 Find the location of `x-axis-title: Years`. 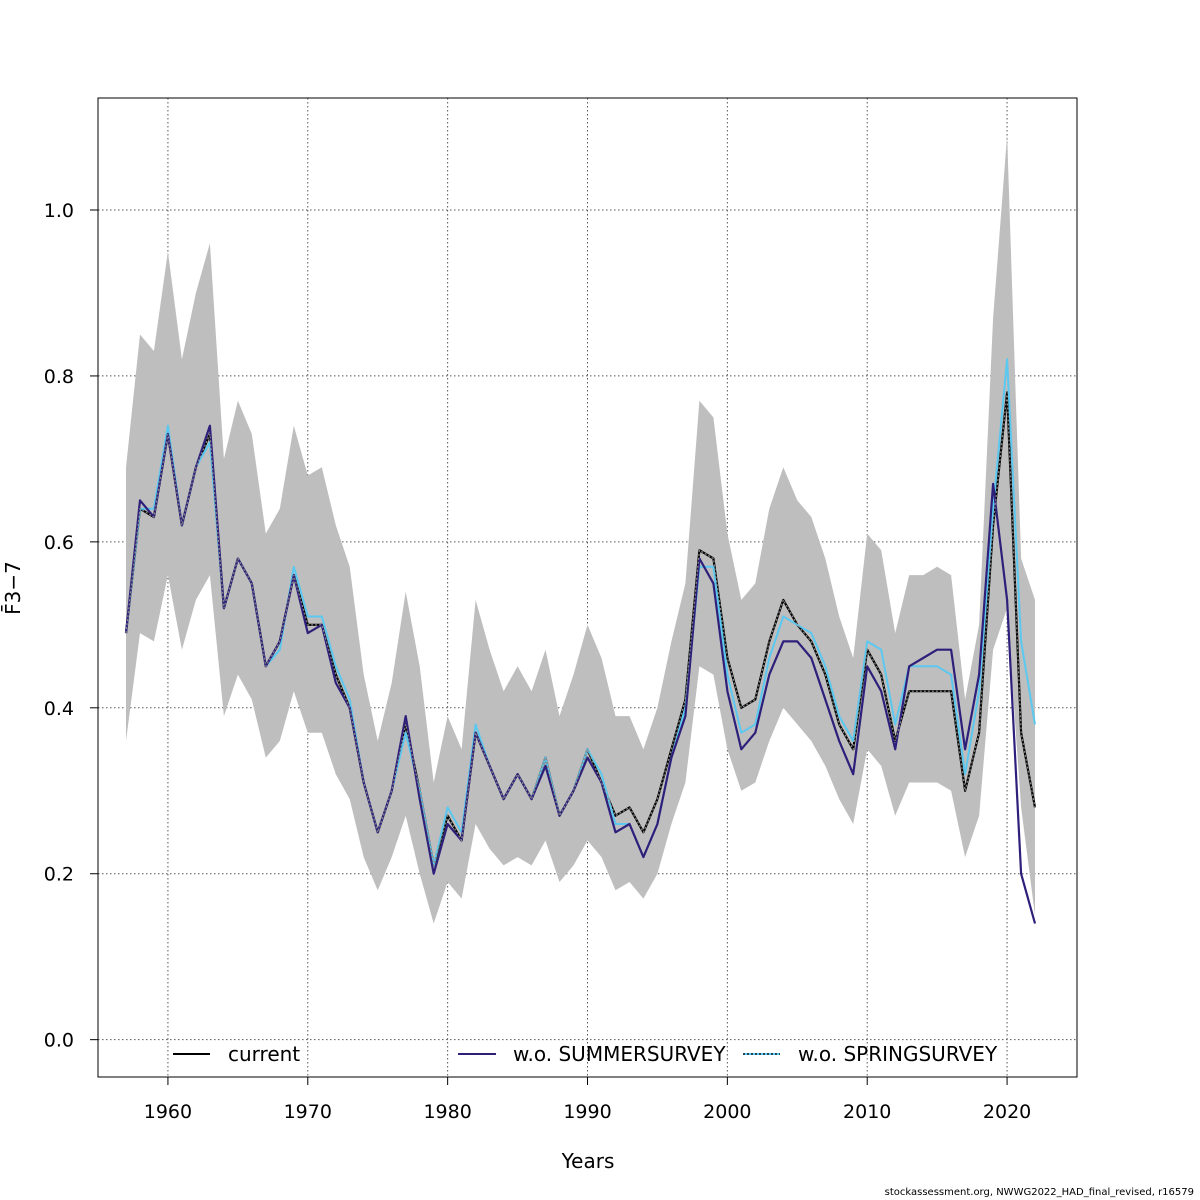

x-axis-title: Years is located at coordinates (588, 1161).